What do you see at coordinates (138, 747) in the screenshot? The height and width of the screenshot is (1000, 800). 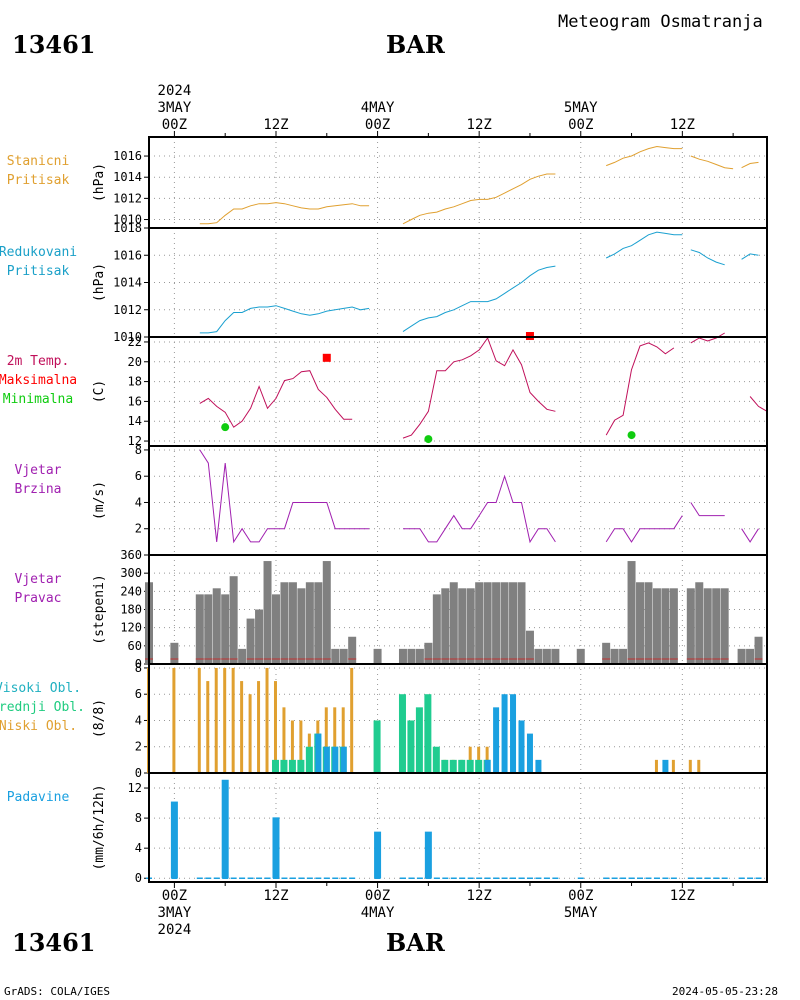 I see `cloud_cover-ytick-label: 2` at bounding box center [138, 747].